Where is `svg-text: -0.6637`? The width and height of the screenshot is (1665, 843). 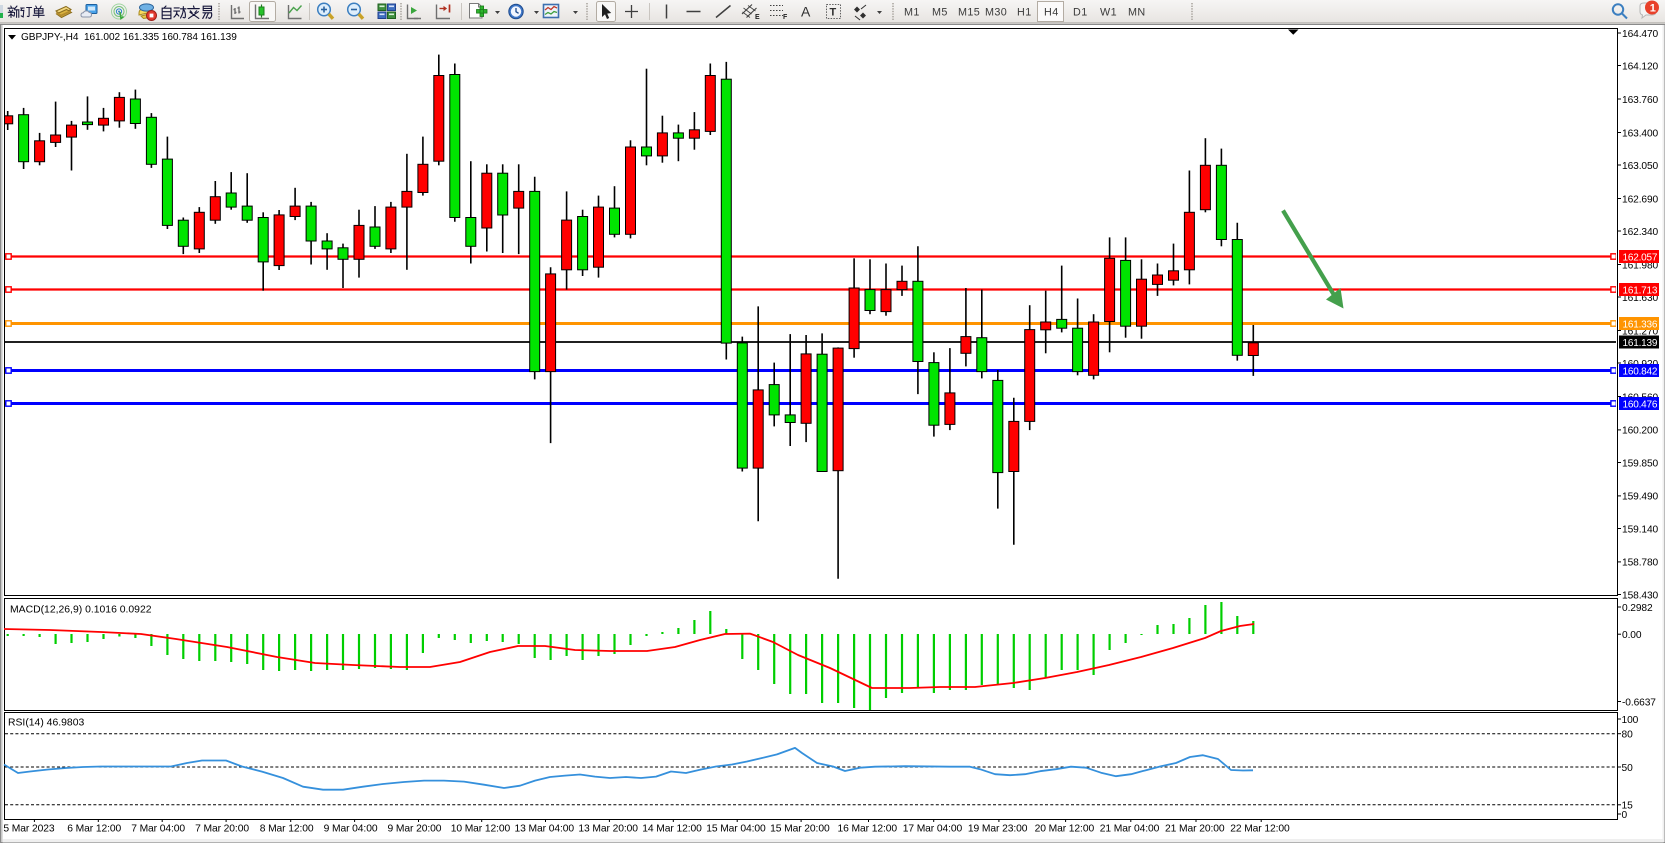 svg-text: -0.6637 is located at coordinates (1639, 702).